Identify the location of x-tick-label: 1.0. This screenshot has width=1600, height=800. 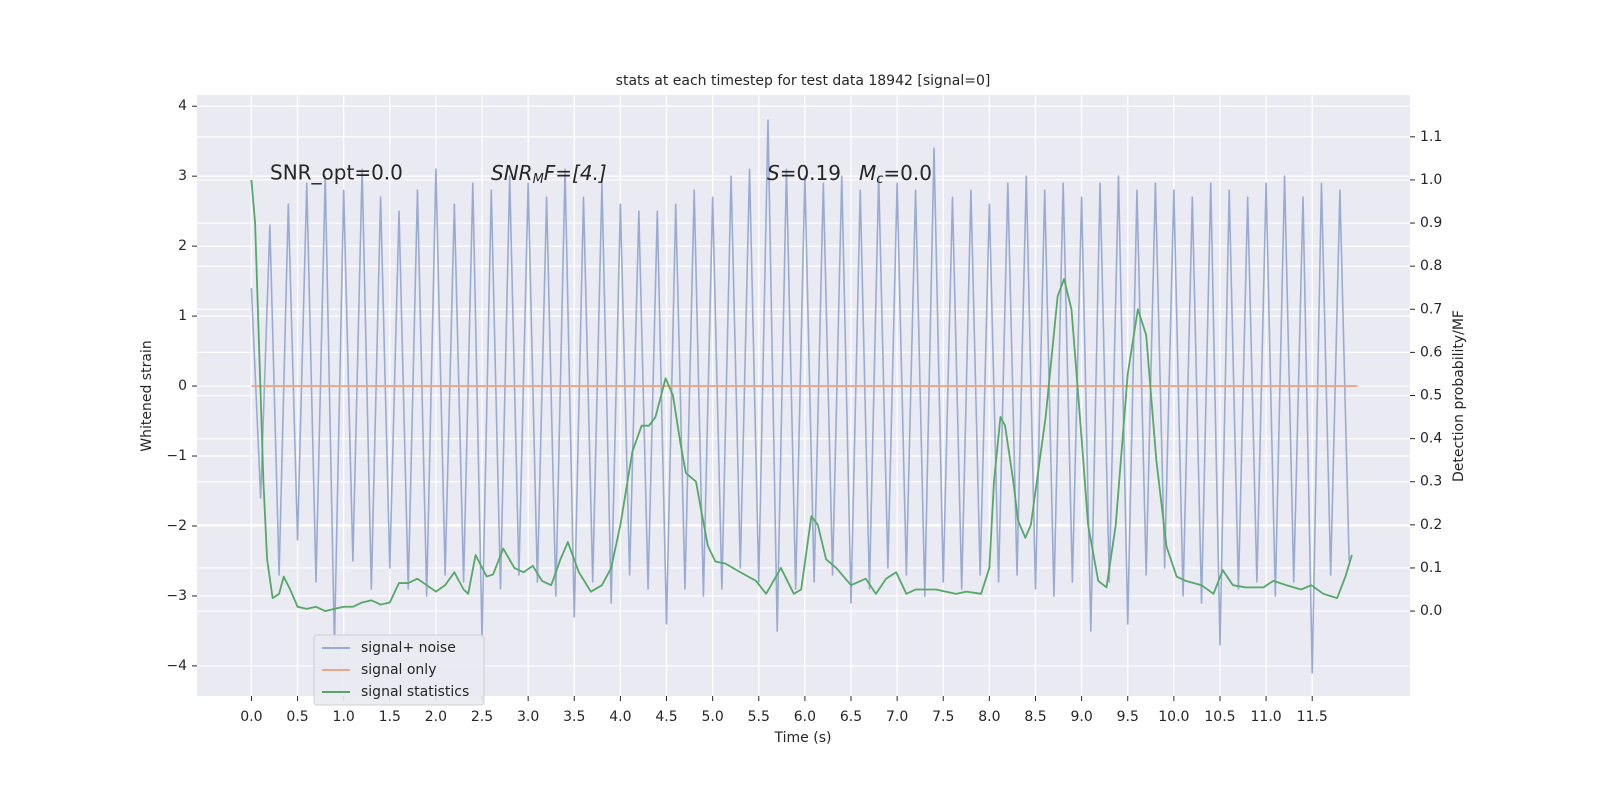
(344, 717).